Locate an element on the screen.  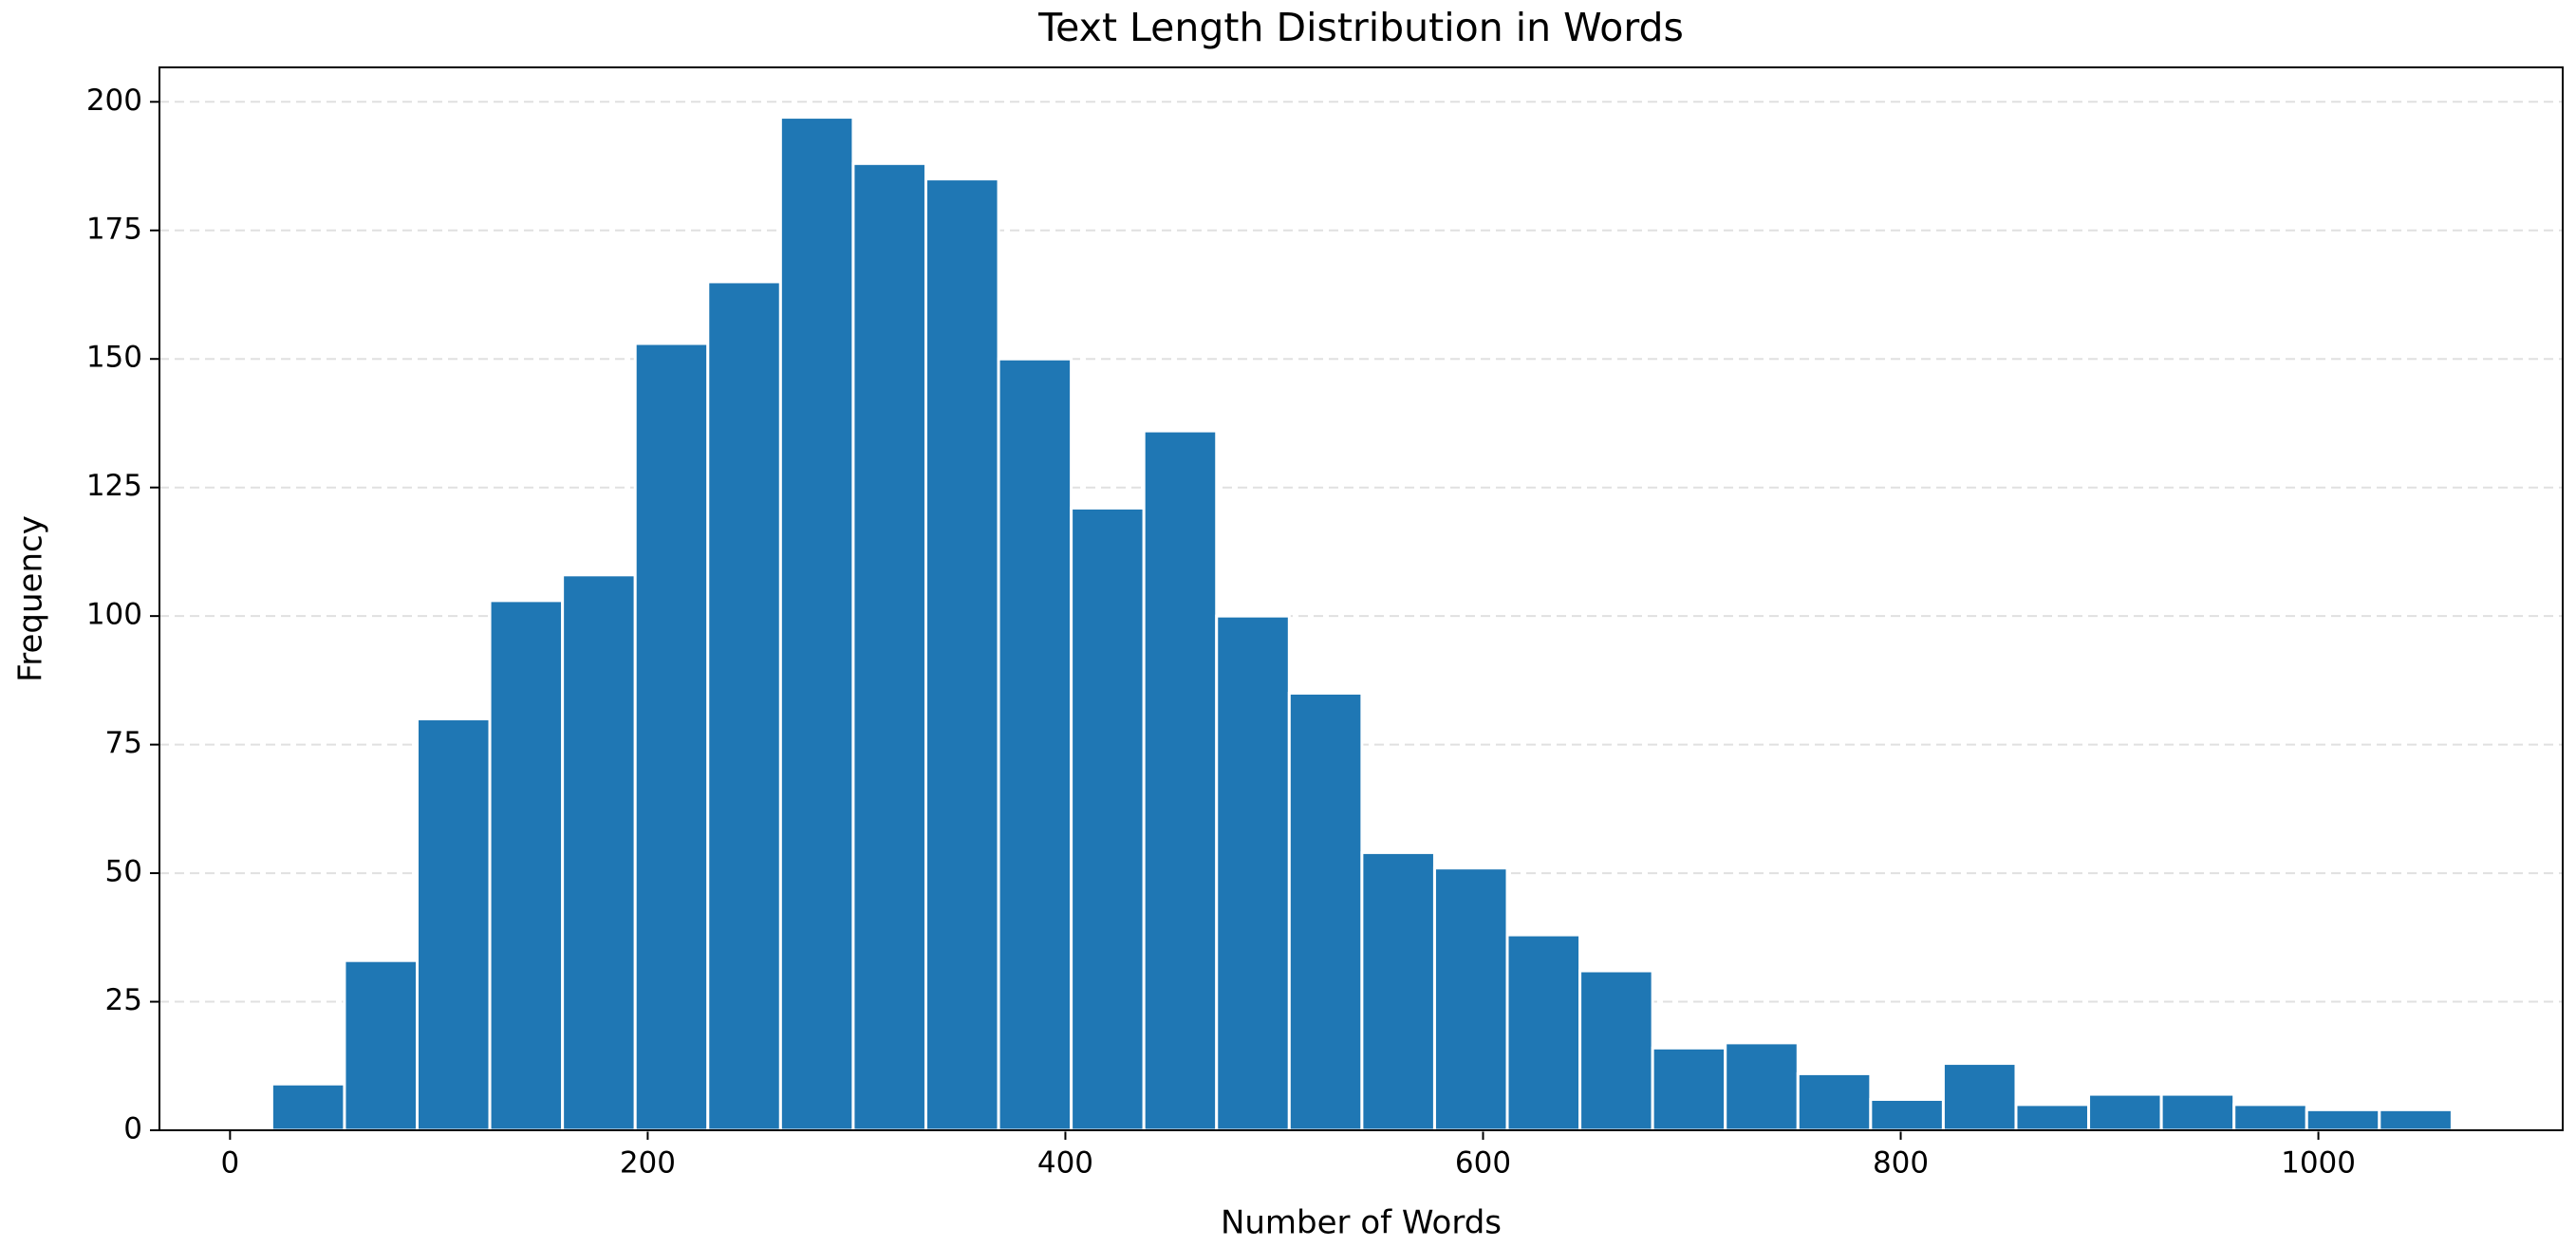
y-tick-label: 75 is located at coordinates (124, 743).